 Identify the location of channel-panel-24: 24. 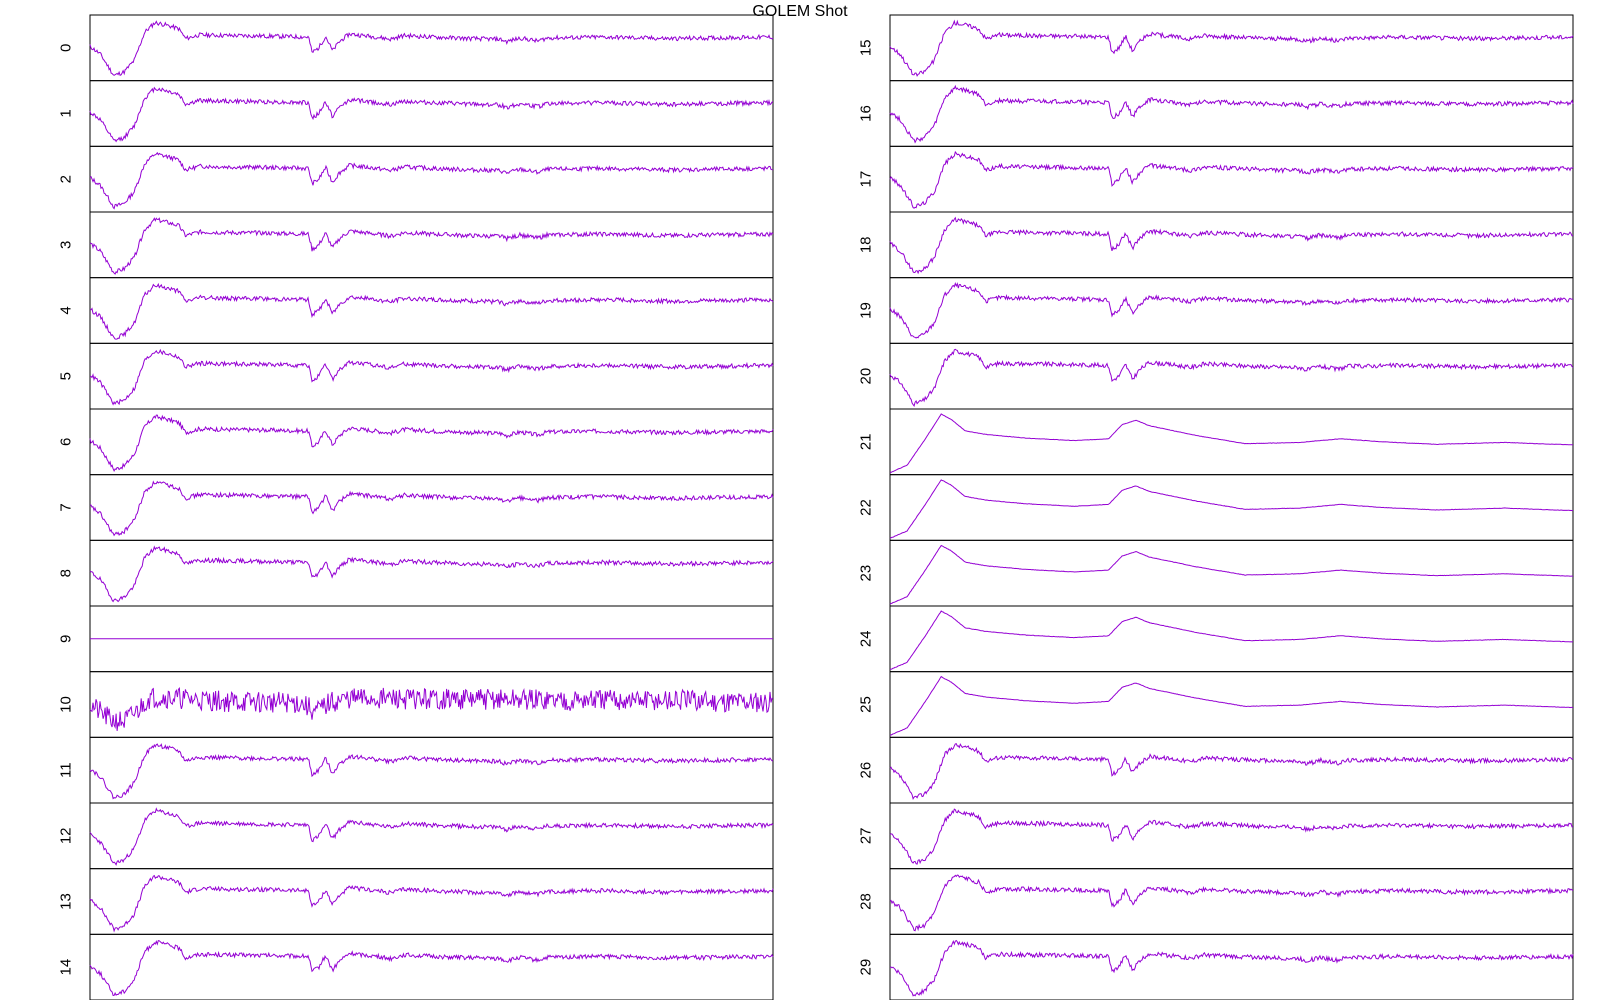
(1216, 639).